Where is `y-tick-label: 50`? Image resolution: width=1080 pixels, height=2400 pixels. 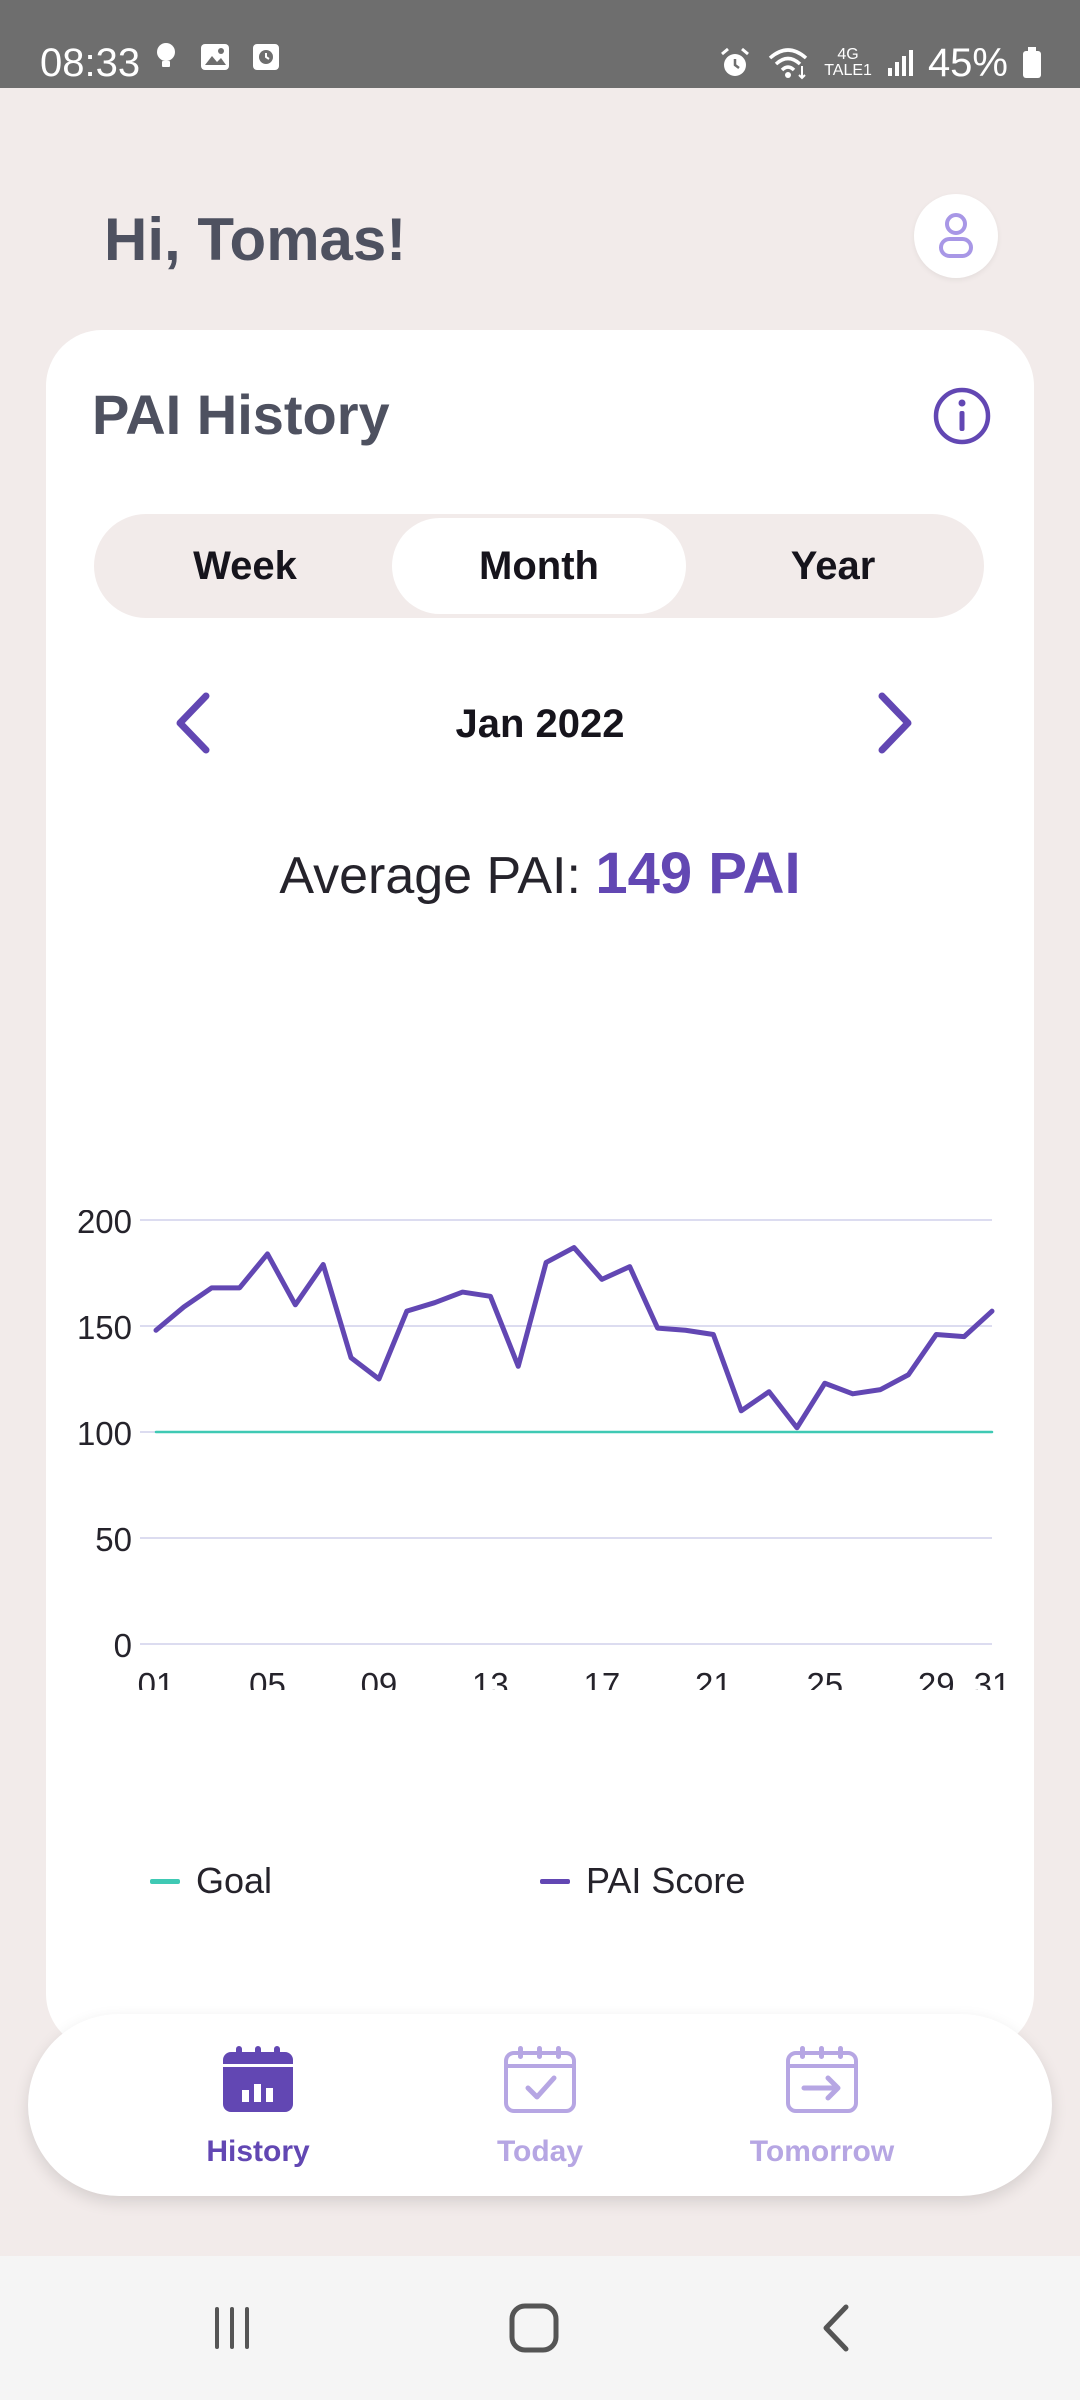 y-tick-label: 50 is located at coordinates (113, 1539).